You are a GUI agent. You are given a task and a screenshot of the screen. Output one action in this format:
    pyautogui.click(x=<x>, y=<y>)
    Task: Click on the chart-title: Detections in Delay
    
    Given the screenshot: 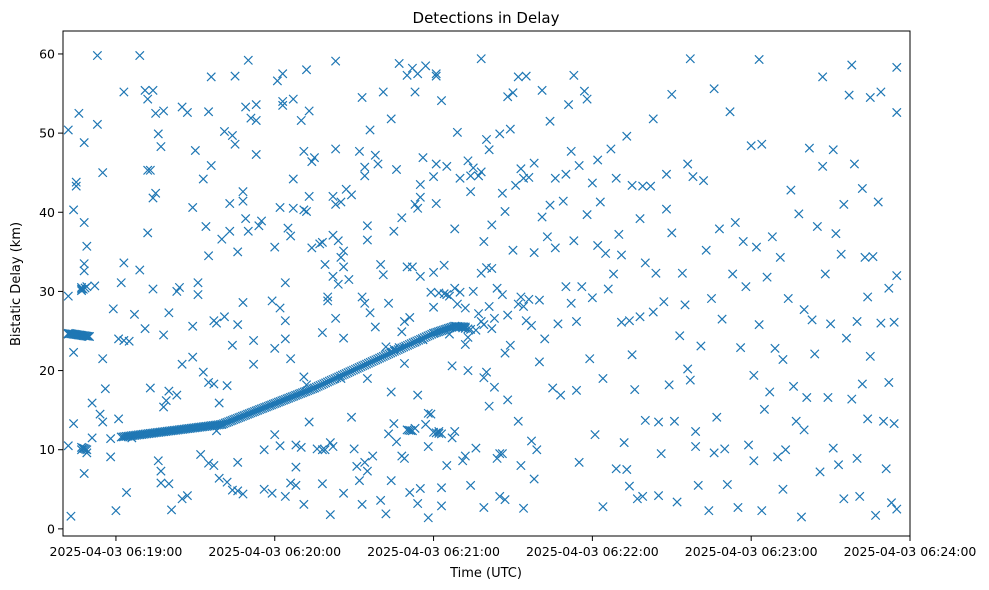 What is the action you would take?
    pyautogui.click(x=486, y=18)
    